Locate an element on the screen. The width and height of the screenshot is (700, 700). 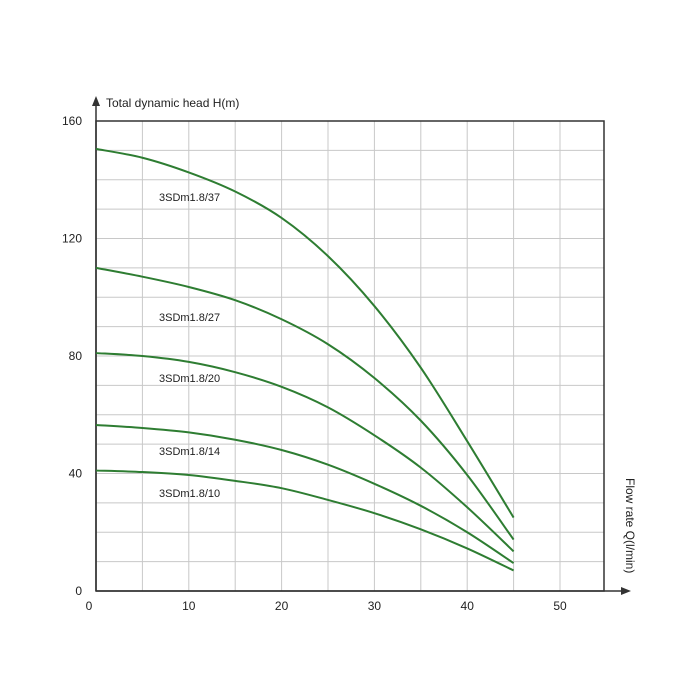
x-tick-label: 0 is located at coordinates (89, 606).